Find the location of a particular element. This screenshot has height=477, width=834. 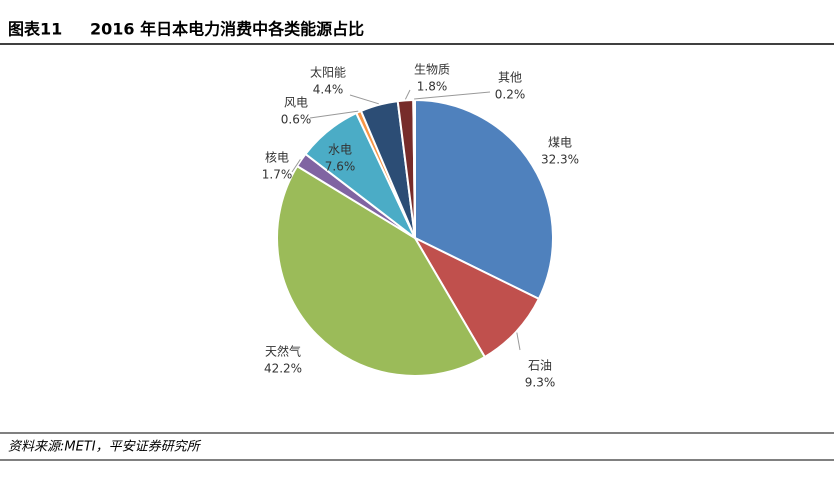

slice-value: 42.2% is located at coordinates (283, 369).